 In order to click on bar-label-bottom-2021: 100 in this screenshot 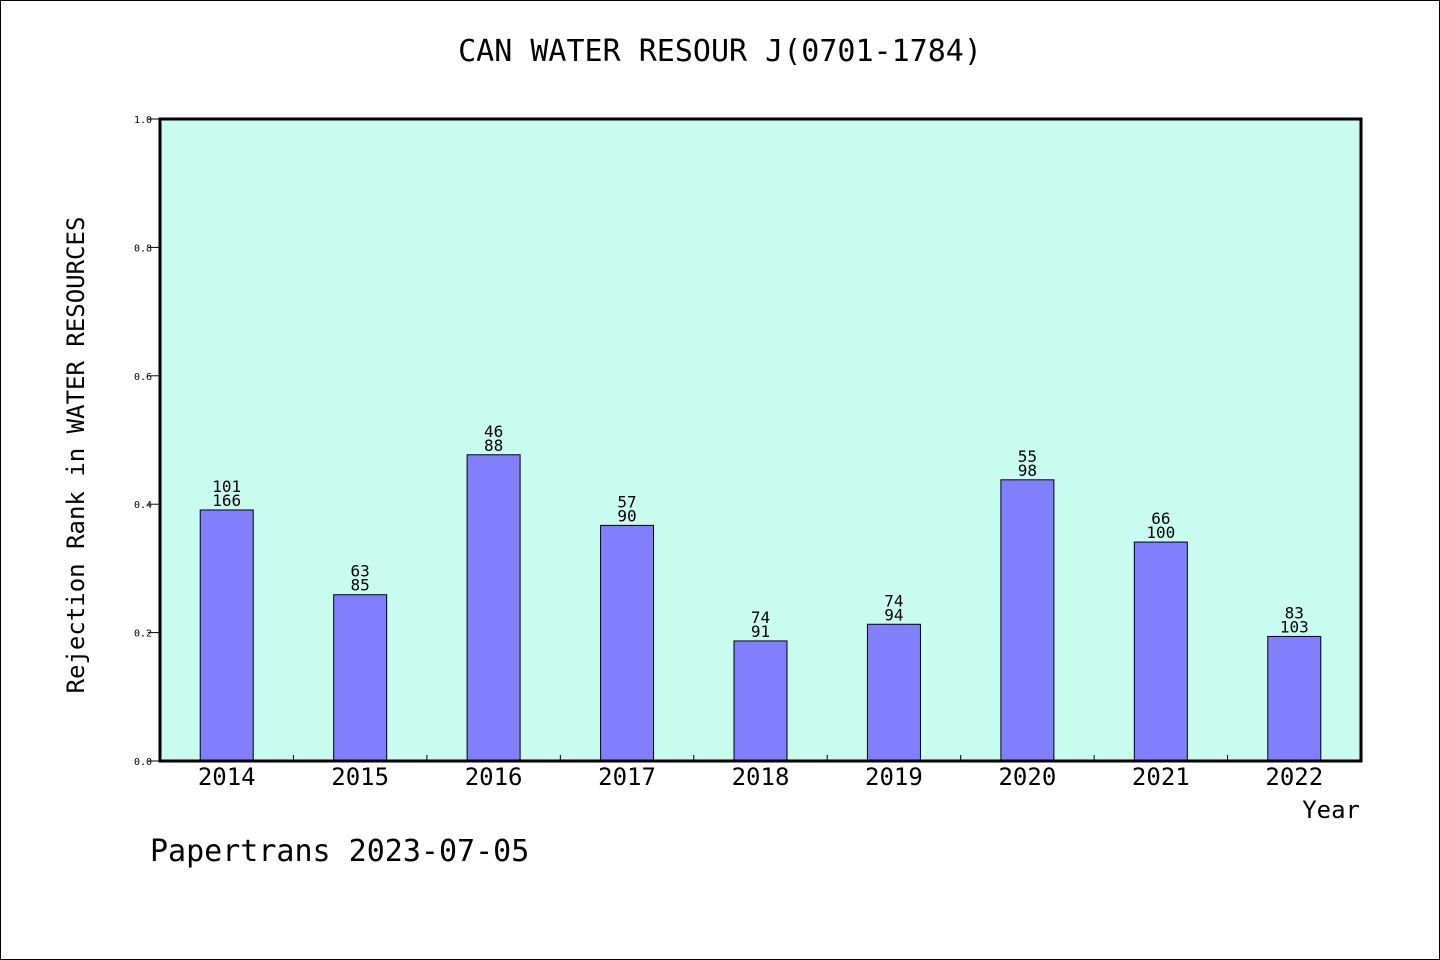, I will do `click(1160, 532)`.